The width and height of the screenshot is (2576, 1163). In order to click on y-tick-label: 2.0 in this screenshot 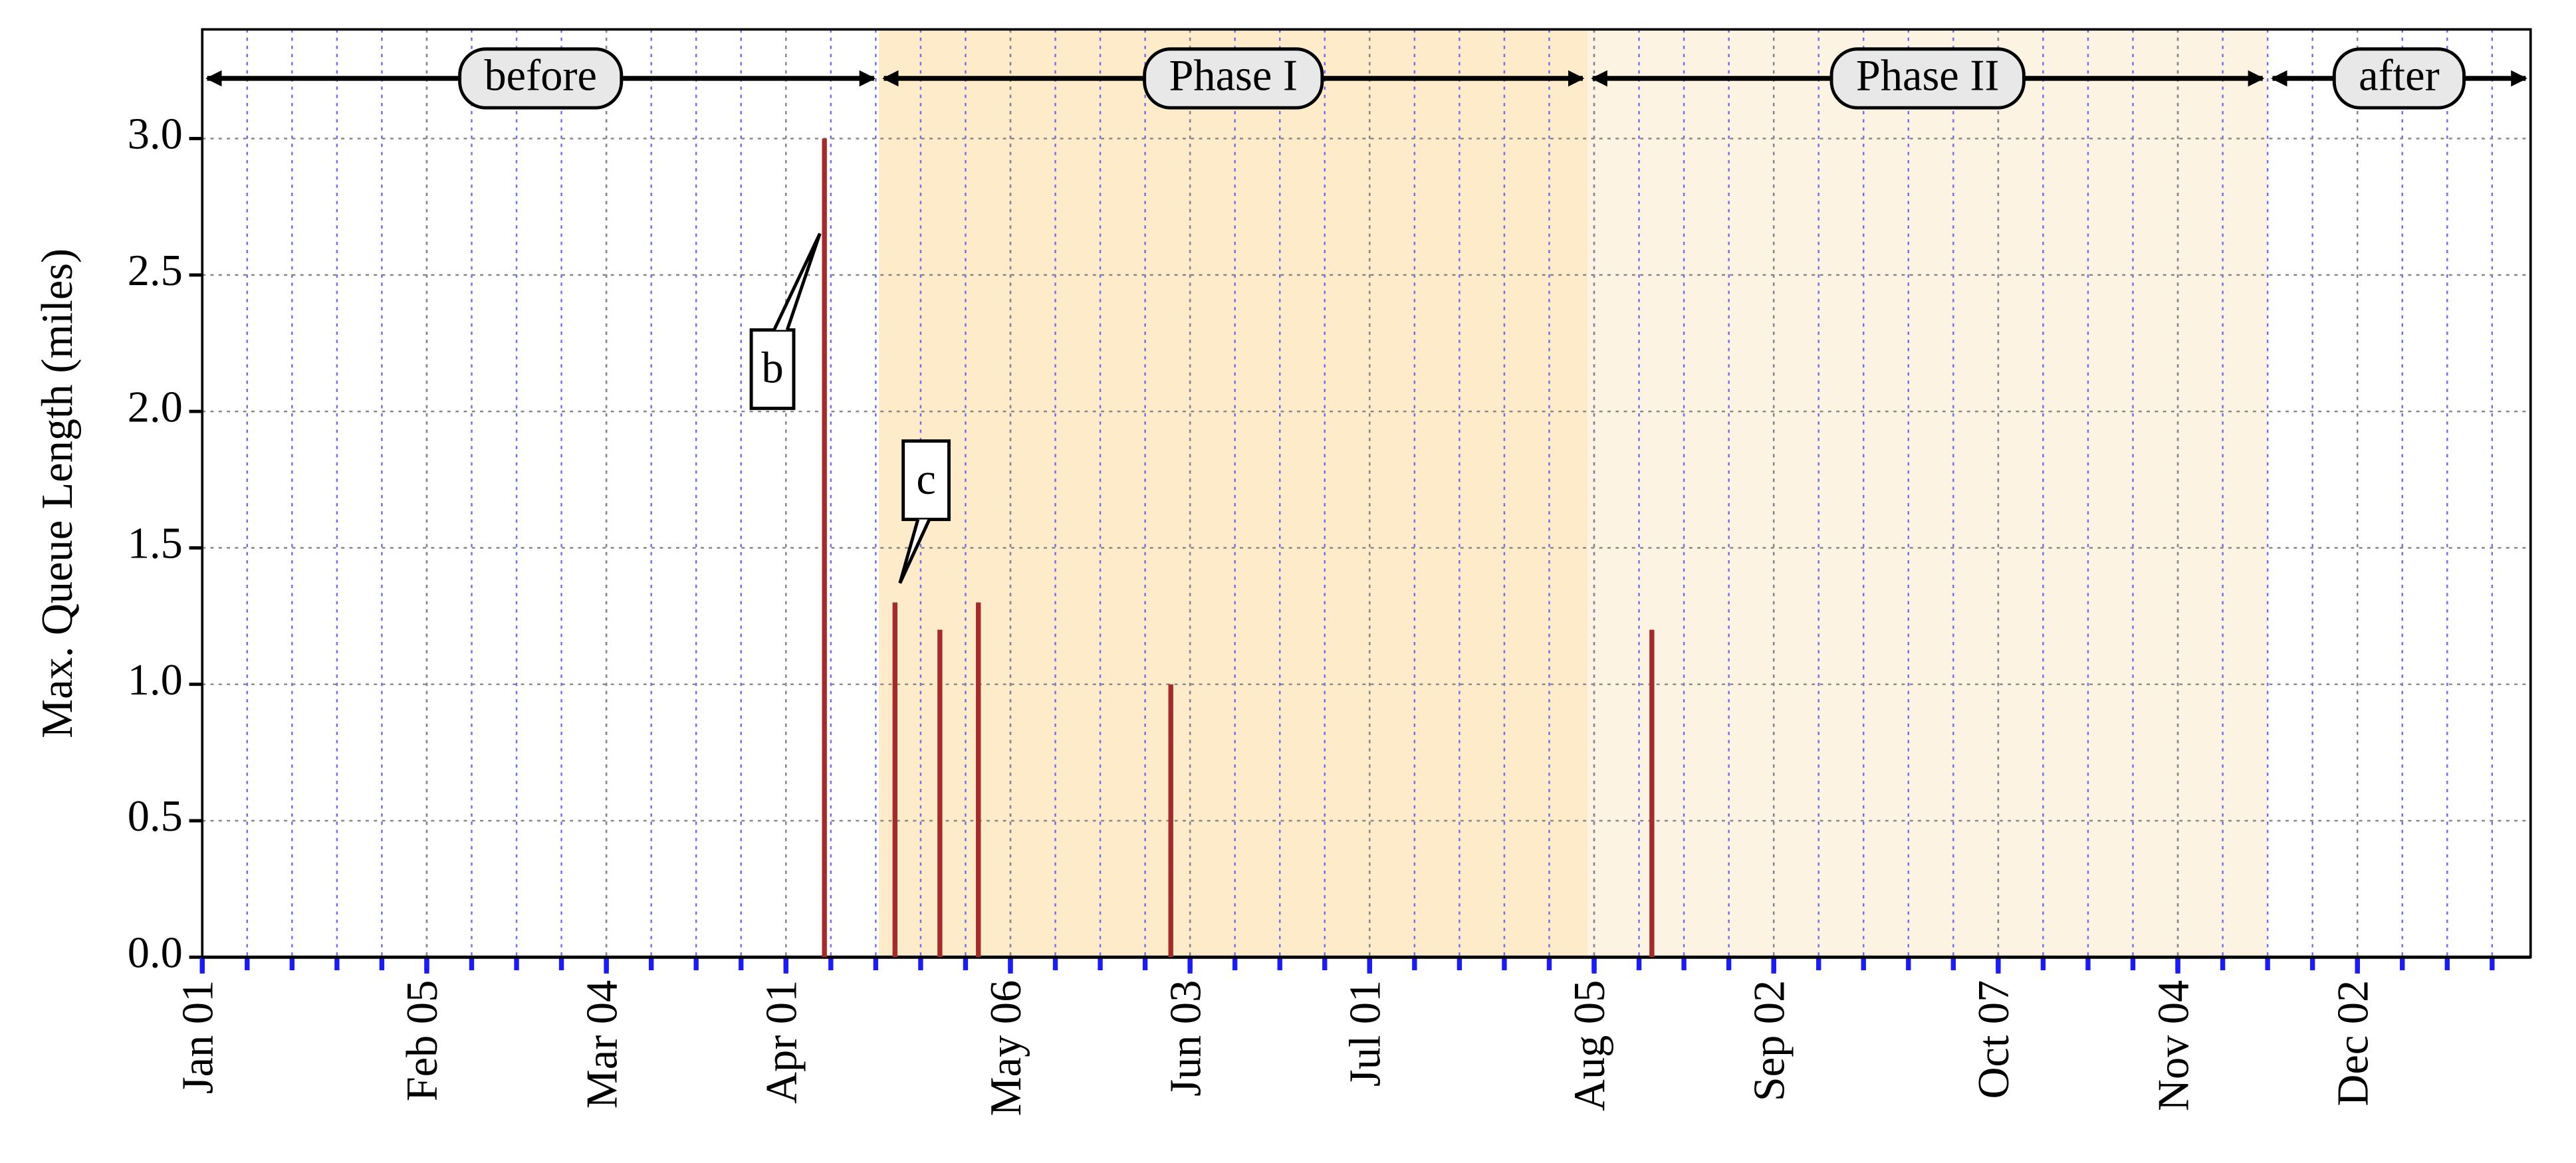, I will do `click(155, 407)`.